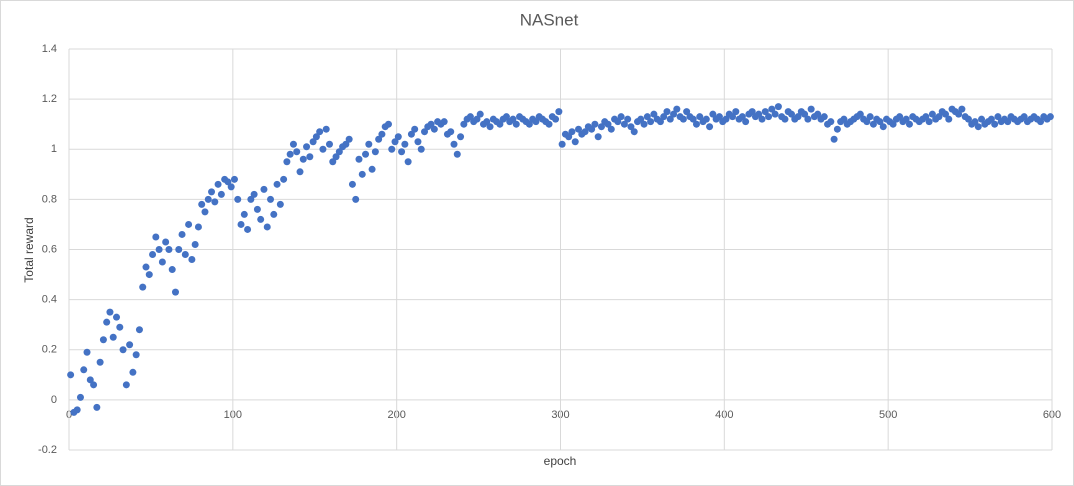  I want to click on y-tick-label: 1, so click(54, 149).